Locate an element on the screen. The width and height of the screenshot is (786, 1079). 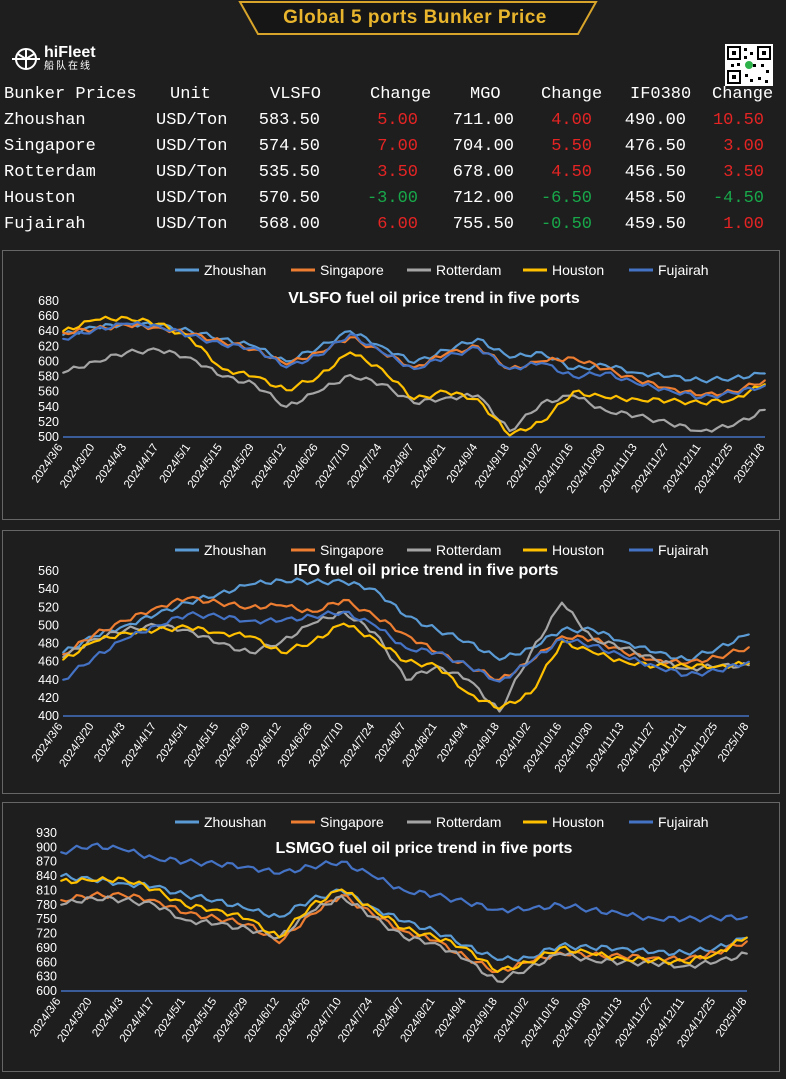
x-tick-label: 2024/8/7 is located at coordinates (399, 464).